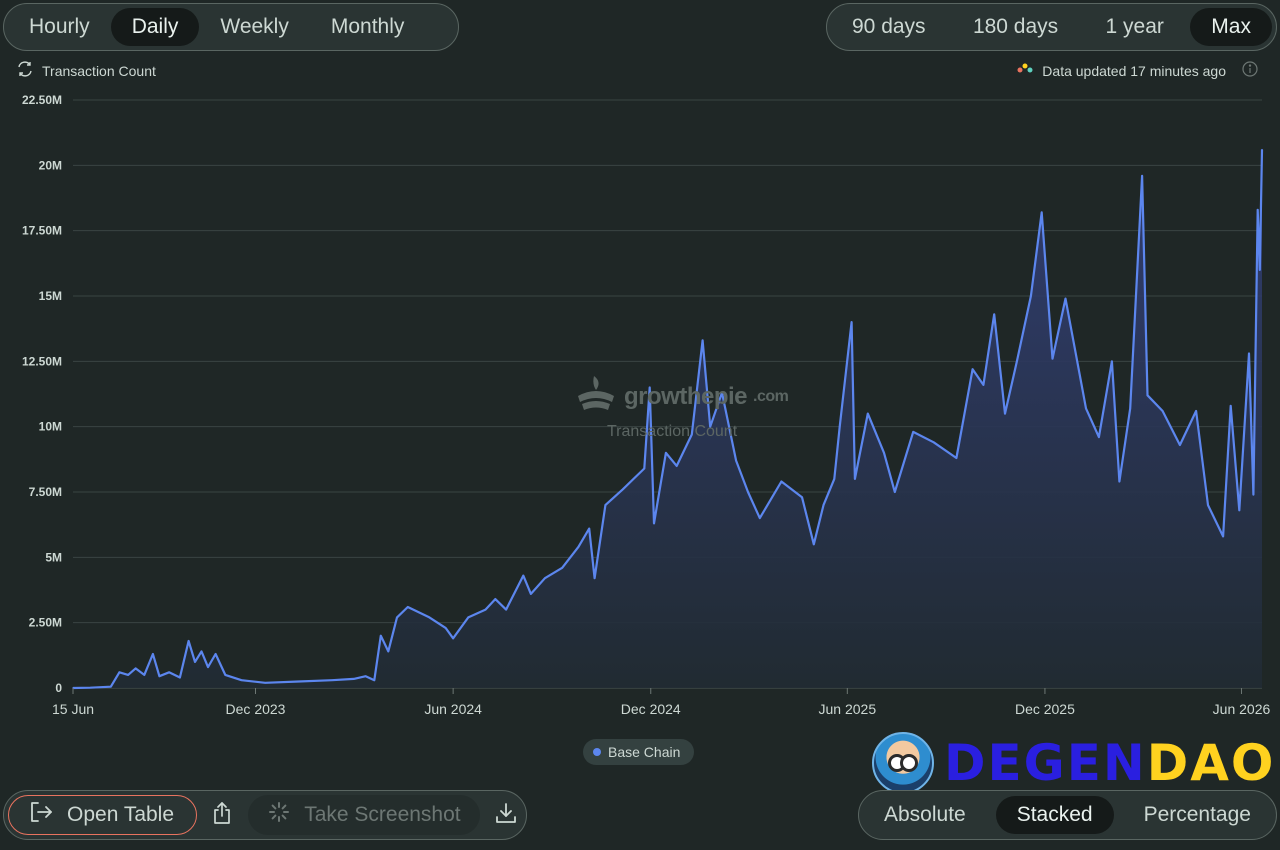 Image resolution: width=1280 pixels, height=850 pixels. What do you see at coordinates (639, 752) in the screenshot?
I see `legend-base-chain: Base Chain` at bounding box center [639, 752].